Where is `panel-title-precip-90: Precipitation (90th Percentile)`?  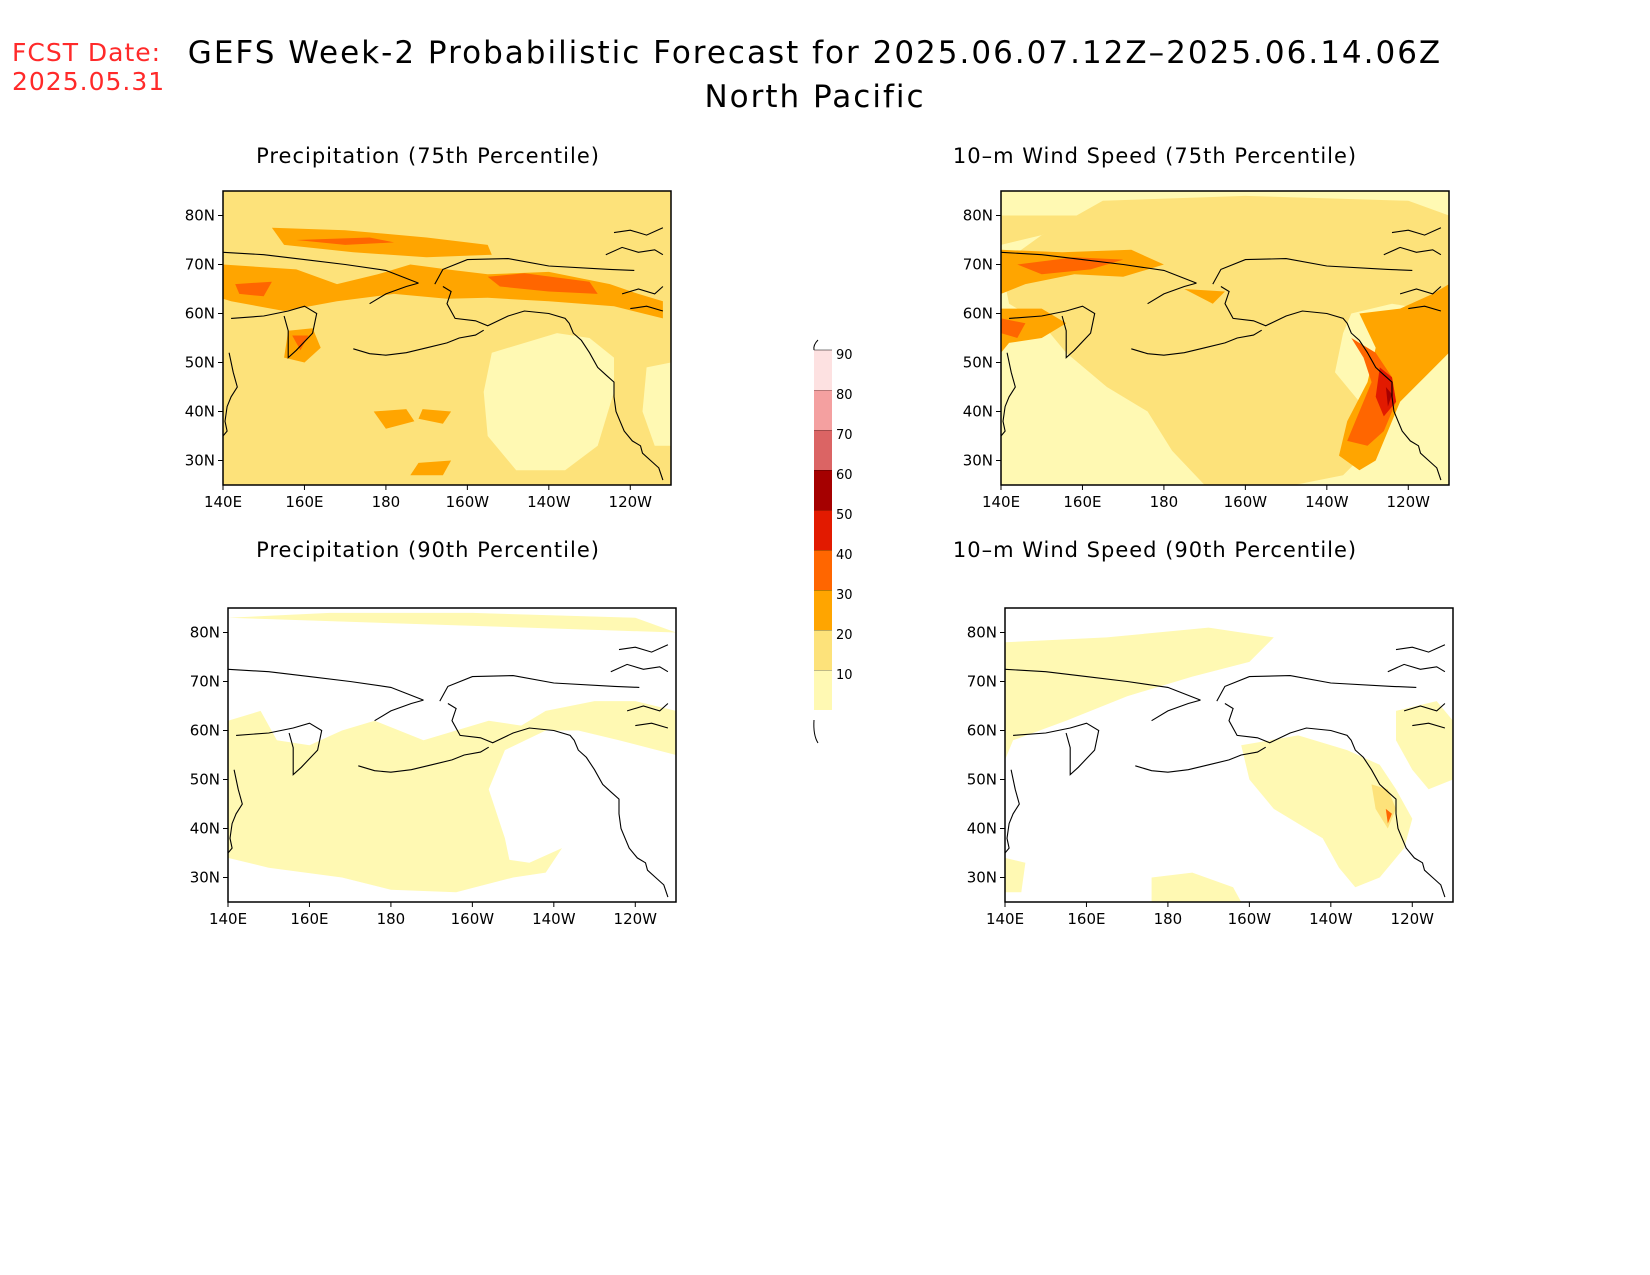 panel-title-precip-90: Precipitation (90th Percentile) is located at coordinates (428, 550).